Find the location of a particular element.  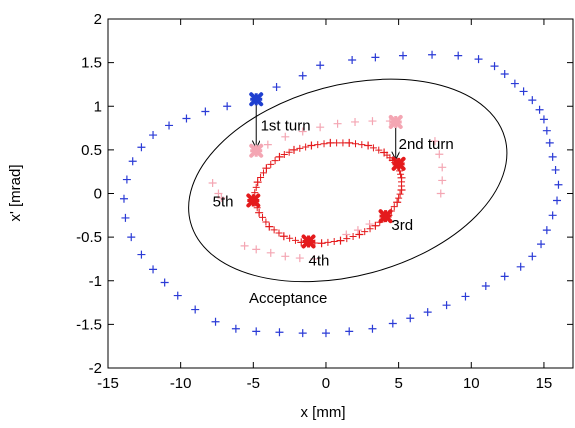

ghost-marker is located at coordinates (395, 121).